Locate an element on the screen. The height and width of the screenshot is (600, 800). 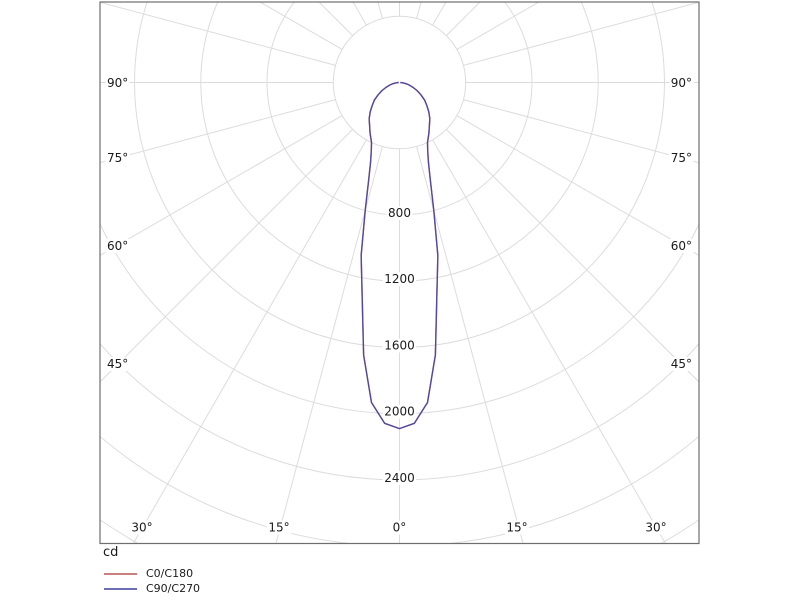
legend-line-blue-icon is located at coordinates (120, 588).